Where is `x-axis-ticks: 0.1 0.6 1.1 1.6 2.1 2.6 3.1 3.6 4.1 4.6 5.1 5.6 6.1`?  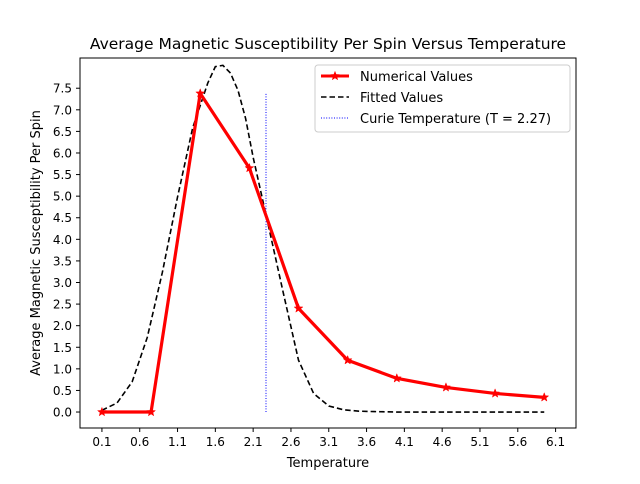 x-axis-ticks: 0.1 0.6 1.1 1.6 2.1 2.6 3.1 3.6 4.1 4.6 5.1 5.6 6.1 is located at coordinates (328, 438).